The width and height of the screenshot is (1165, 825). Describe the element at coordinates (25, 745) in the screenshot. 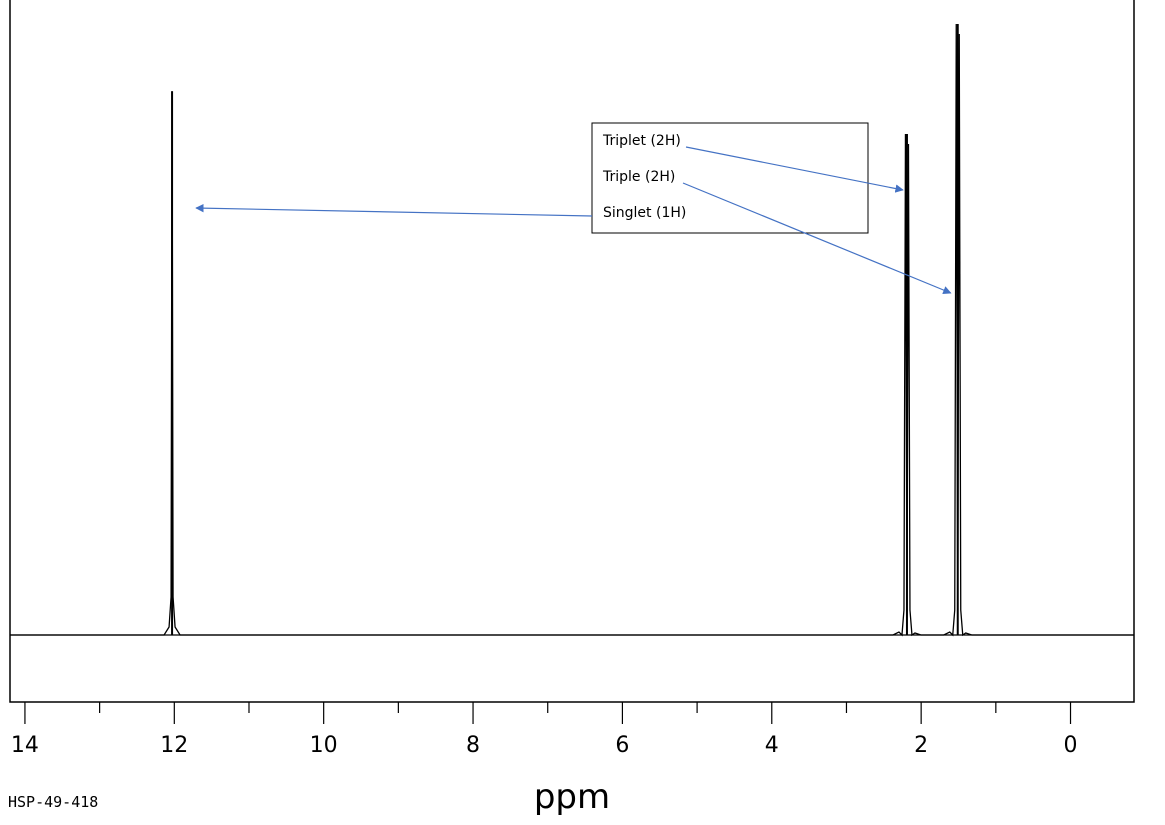

I see `tick-label: 14` at that location.